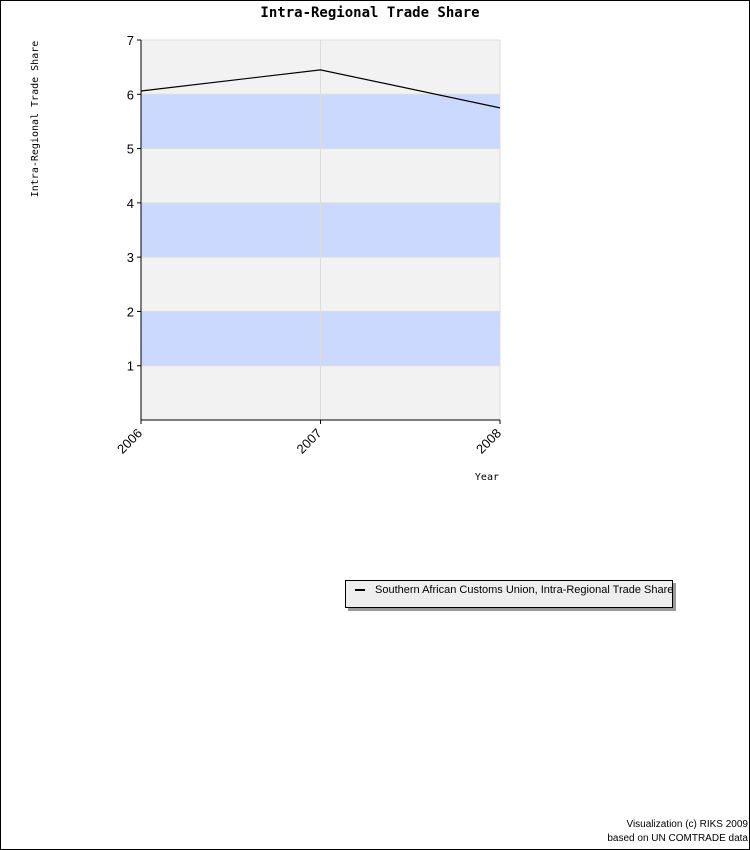 The height and width of the screenshot is (850, 750). What do you see at coordinates (35, 119) in the screenshot?
I see `y-axis-label: Intra-Regional Trade Share` at bounding box center [35, 119].